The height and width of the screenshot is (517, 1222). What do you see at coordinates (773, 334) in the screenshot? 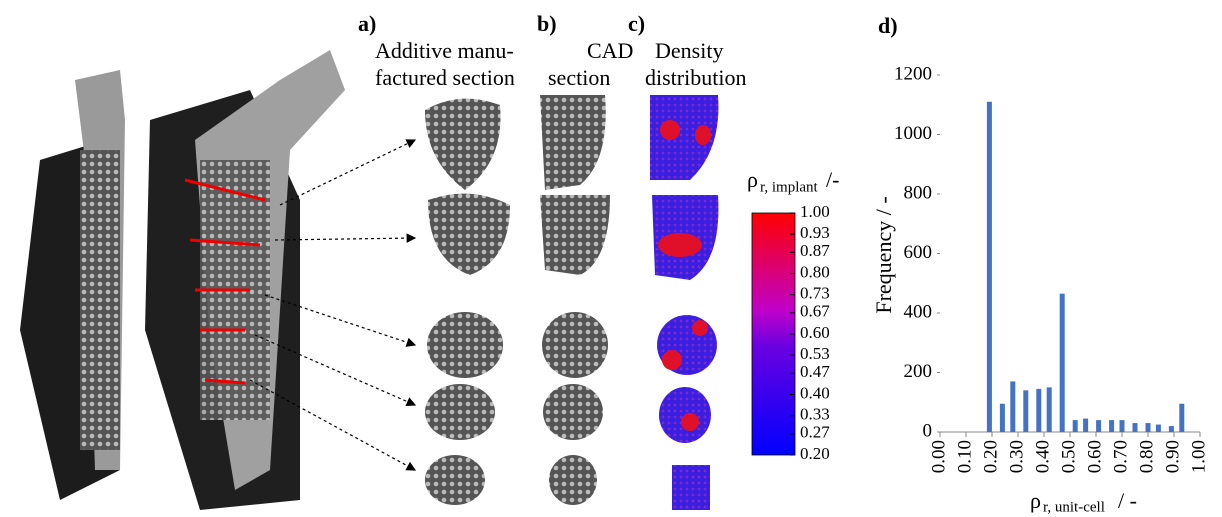
I see `colorbar` at bounding box center [773, 334].